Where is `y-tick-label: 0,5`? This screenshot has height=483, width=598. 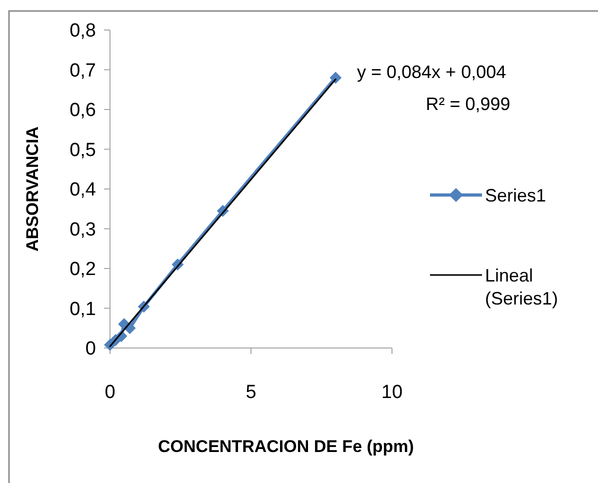 y-tick-label: 0,5 is located at coordinates (83, 150).